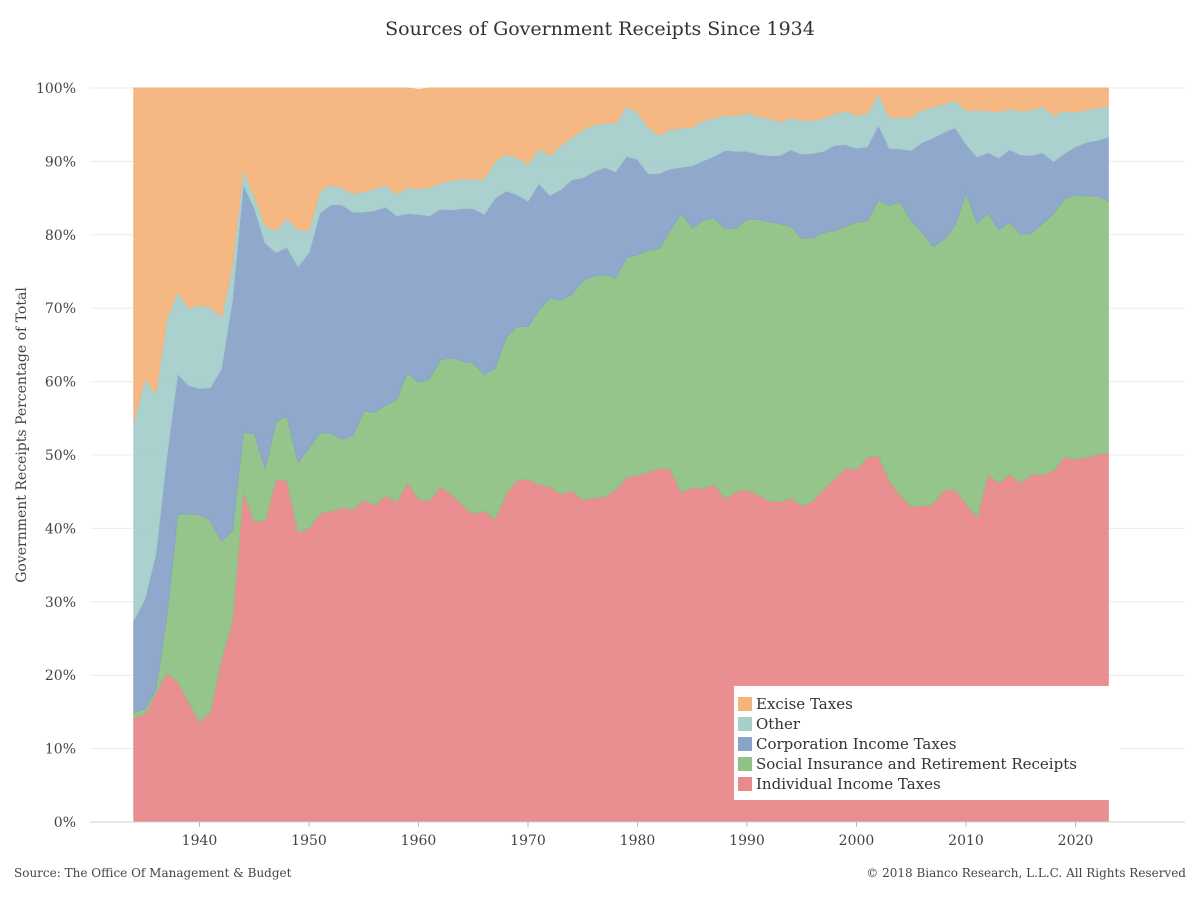 The height and width of the screenshot is (900, 1200). I want to click on y-tick-label: 90%, so click(60, 162).